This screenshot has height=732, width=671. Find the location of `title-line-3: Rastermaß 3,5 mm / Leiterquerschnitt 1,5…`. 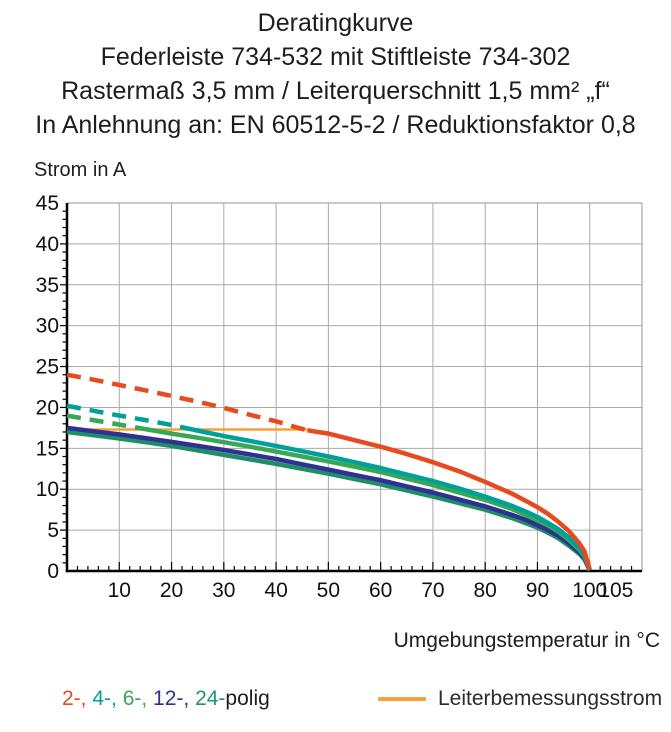

title-line-3: Rastermaß 3,5 mm / Leiterquerschnitt 1,5… is located at coordinates (335, 91).